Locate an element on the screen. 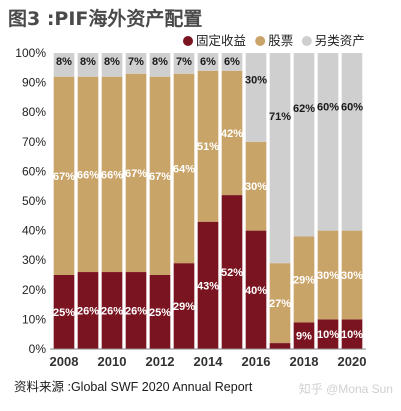 This screenshot has width=401, height=411. data-label: 52% is located at coordinates (232, 273).